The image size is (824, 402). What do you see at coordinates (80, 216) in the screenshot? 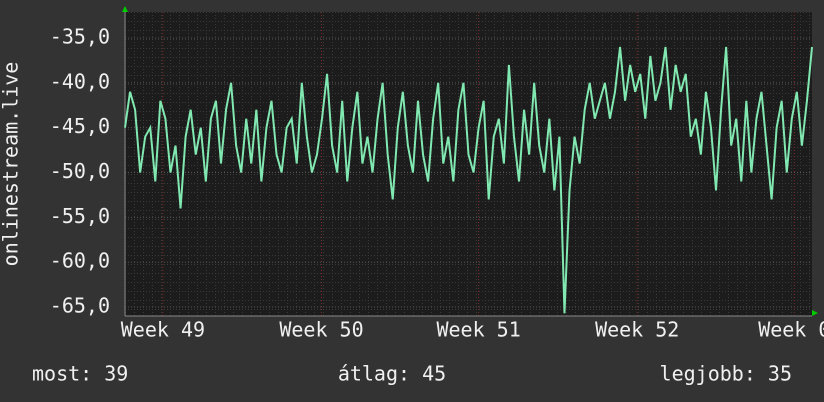
I see `y-tick-label: -55,0` at bounding box center [80, 216].